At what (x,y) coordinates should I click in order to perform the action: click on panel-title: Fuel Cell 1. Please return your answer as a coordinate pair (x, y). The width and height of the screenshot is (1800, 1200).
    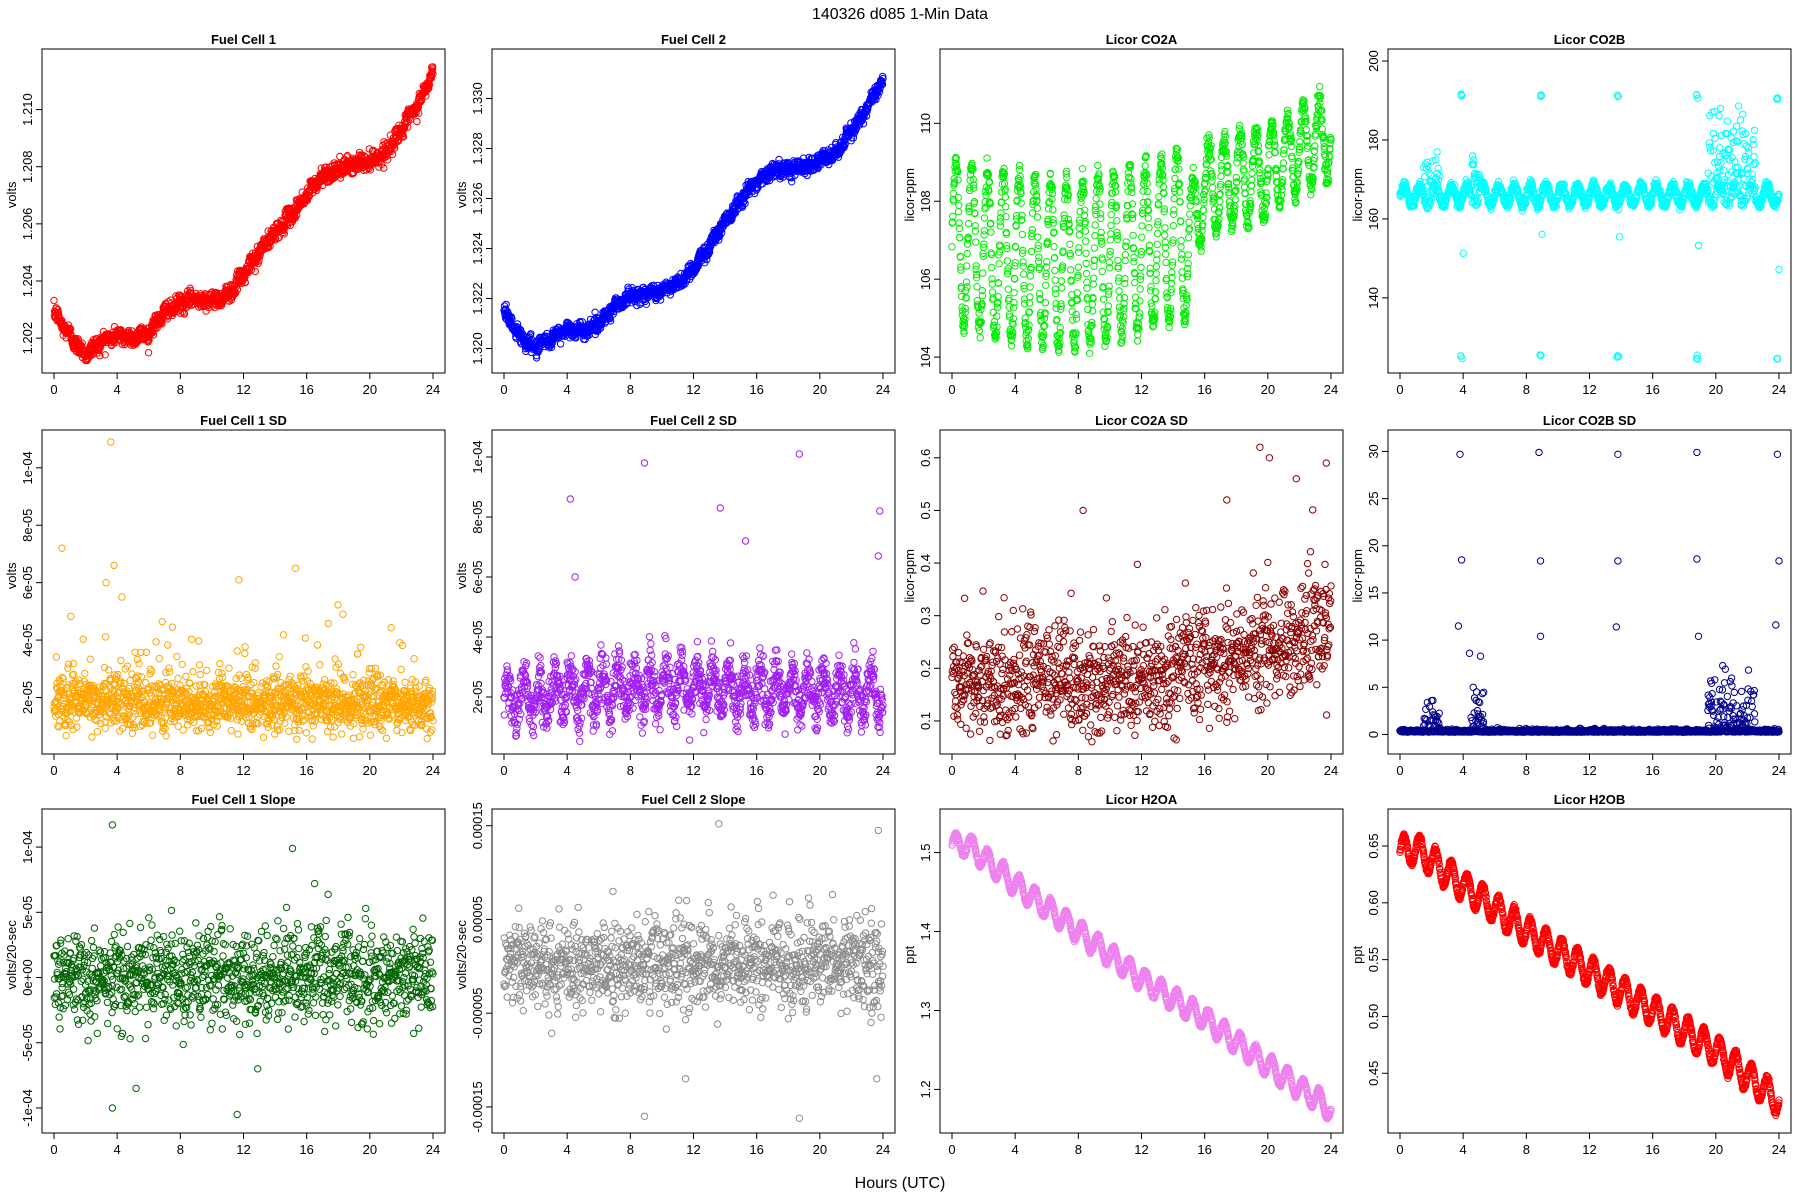
    Looking at the image, I should click on (243, 39).